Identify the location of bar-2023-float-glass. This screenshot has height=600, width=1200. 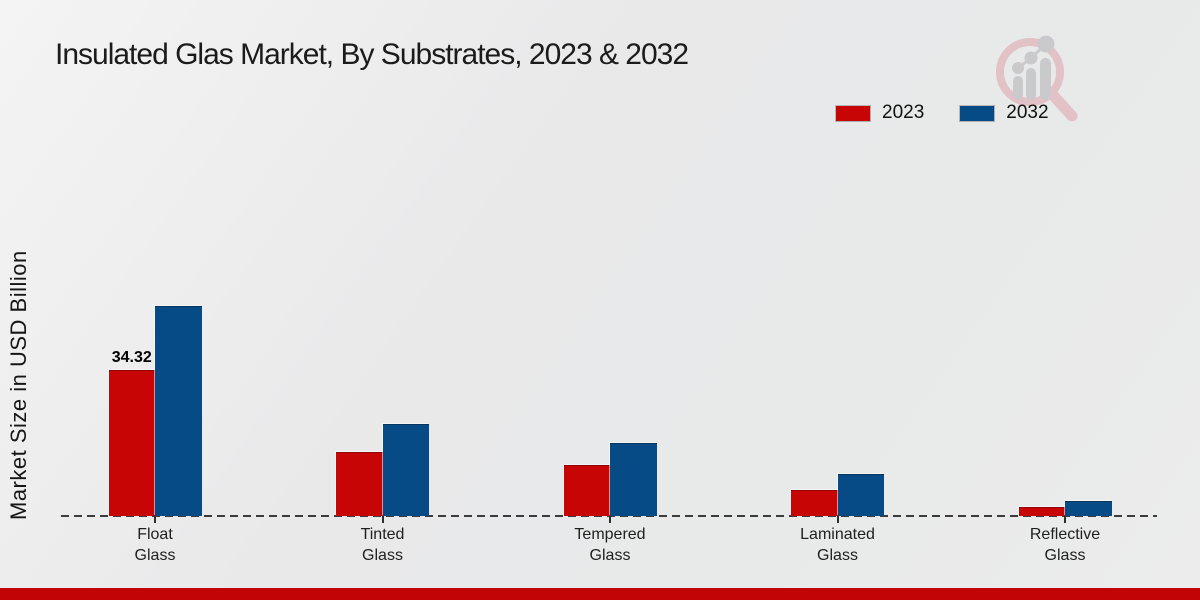
(131, 443).